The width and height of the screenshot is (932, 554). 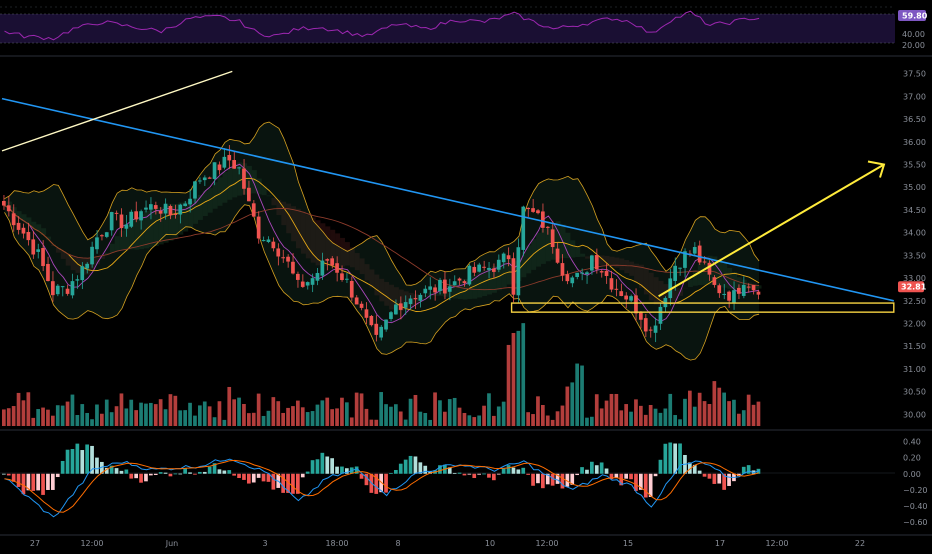 I want to click on price-tick-label: 34.00, so click(x=914, y=233).